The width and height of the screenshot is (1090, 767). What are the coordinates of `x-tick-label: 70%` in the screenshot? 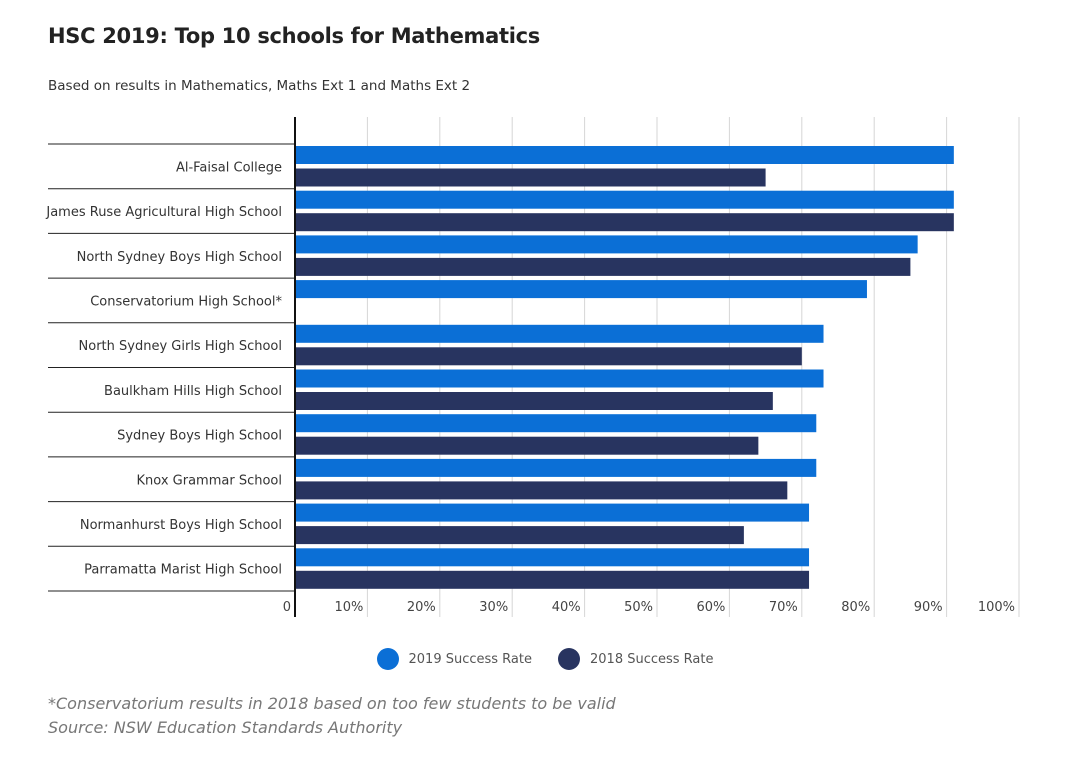 It's located at (783, 607).